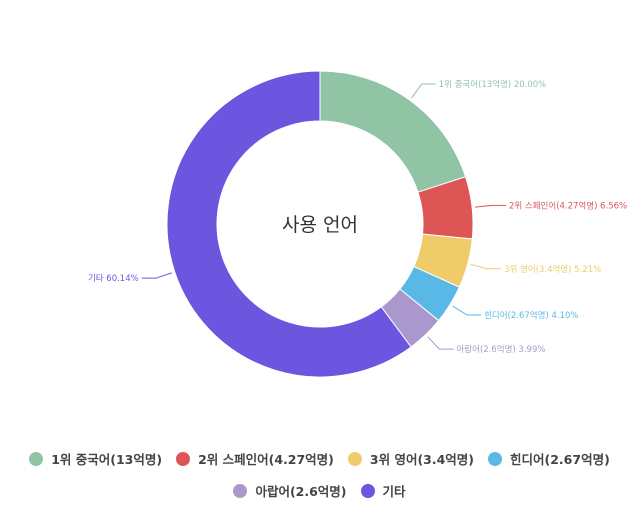 The height and width of the screenshot is (517, 639). What do you see at coordinates (320, 225) in the screenshot?
I see `chart-title: 사용 언어` at bounding box center [320, 225].